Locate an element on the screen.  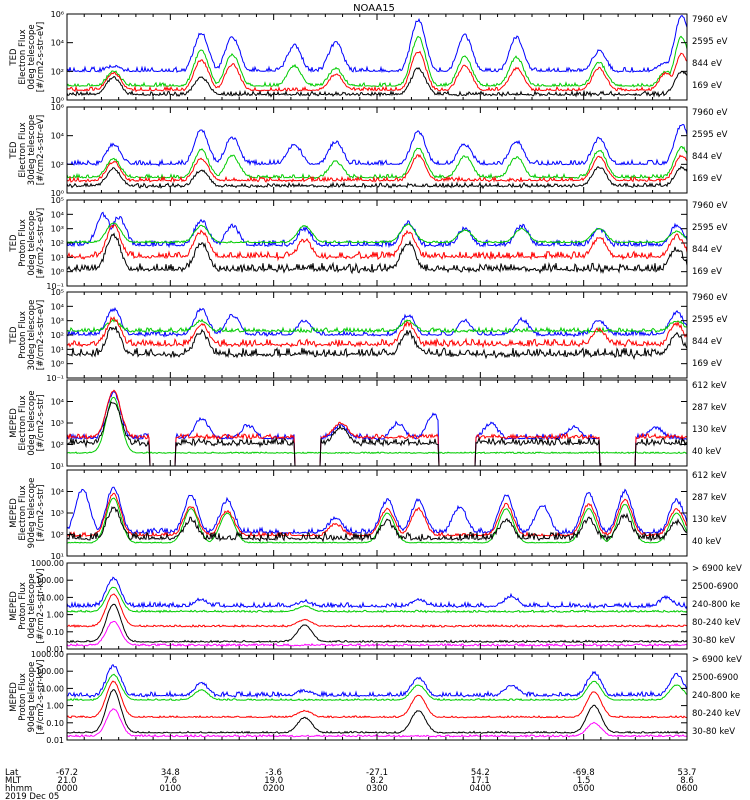
panel-7-series is located at coordinates (377, 612).